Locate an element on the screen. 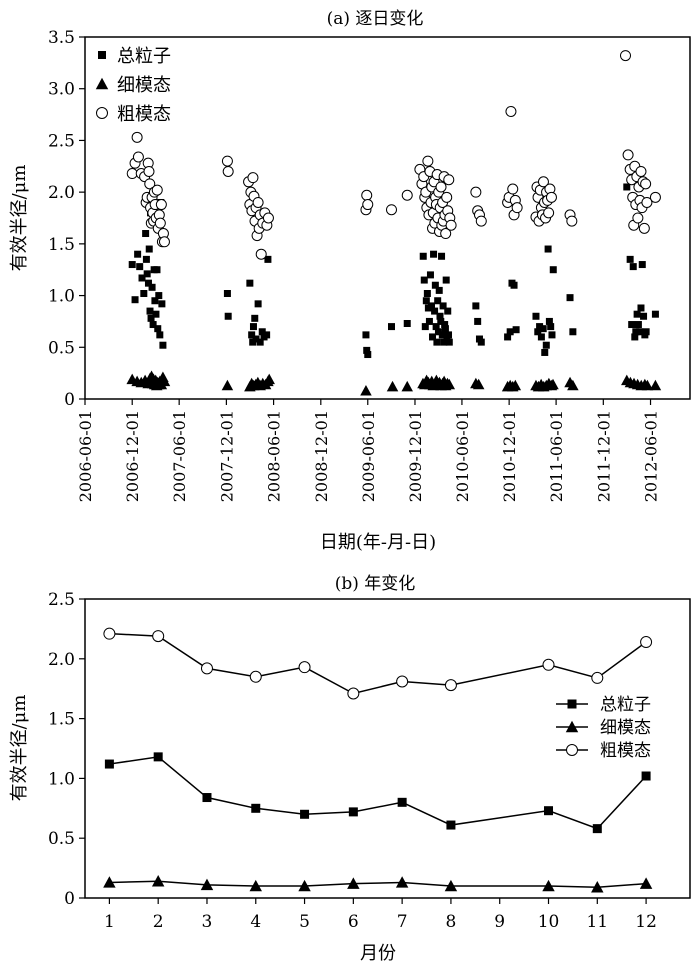 This screenshot has height=969, width=700. daily-x-tick-label: 2011-12-01 is located at coordinates (603, 456).